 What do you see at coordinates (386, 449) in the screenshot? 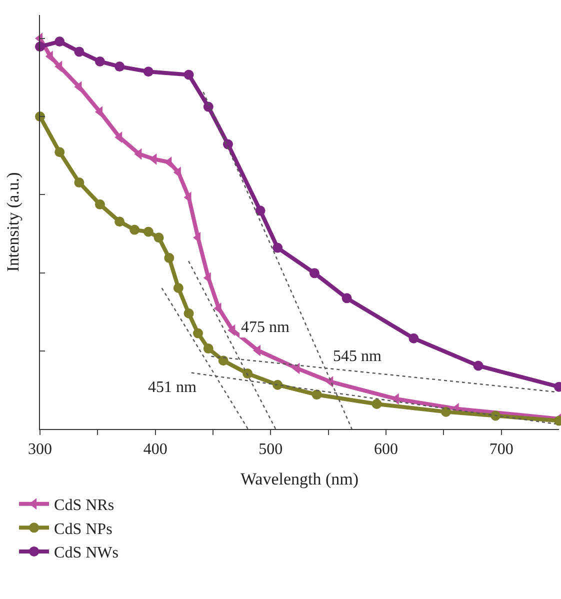
I see `x-tick-label: 600` at bounding box center [386, 449].